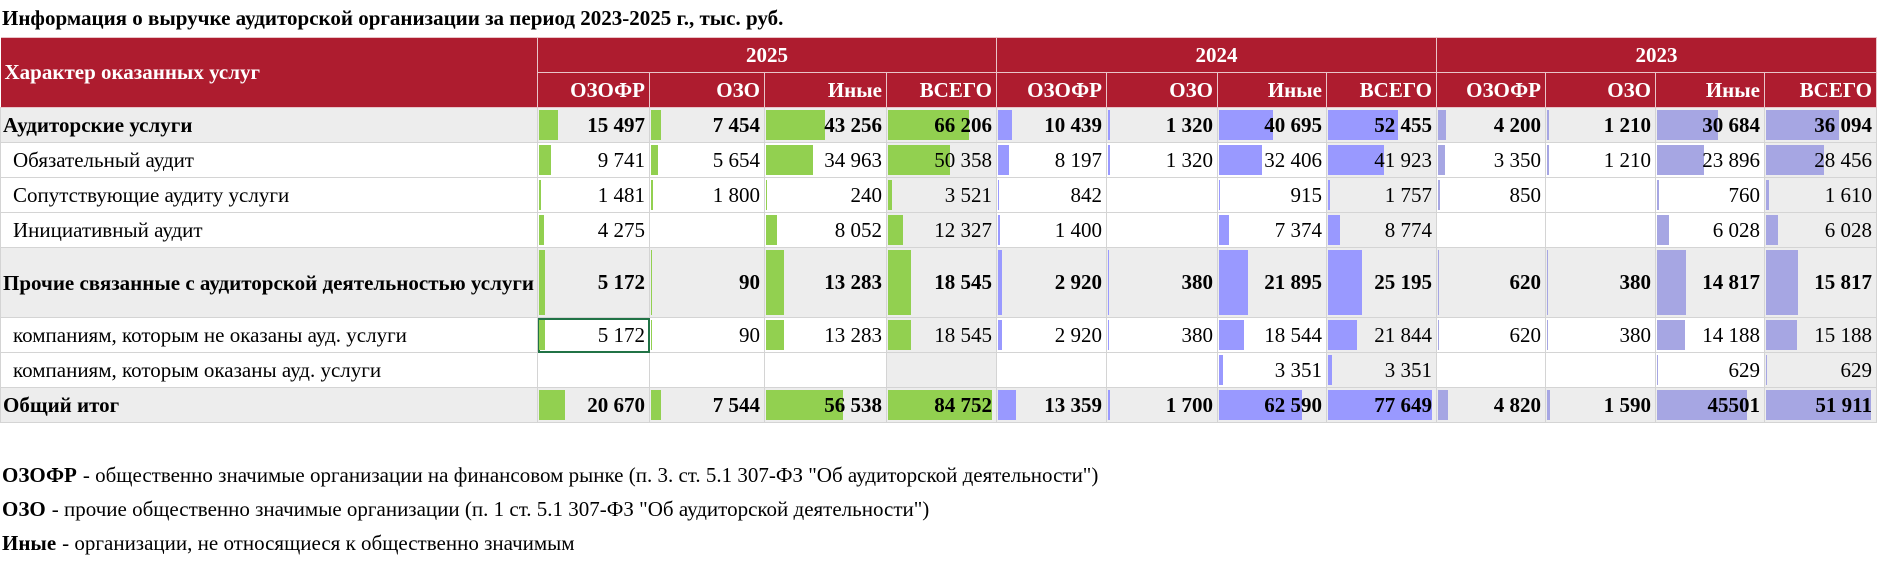  What do you see at coordinates (1272, 195) in the screenshot?
I see `value-cell: 915` at bounding box center [1272, 195].